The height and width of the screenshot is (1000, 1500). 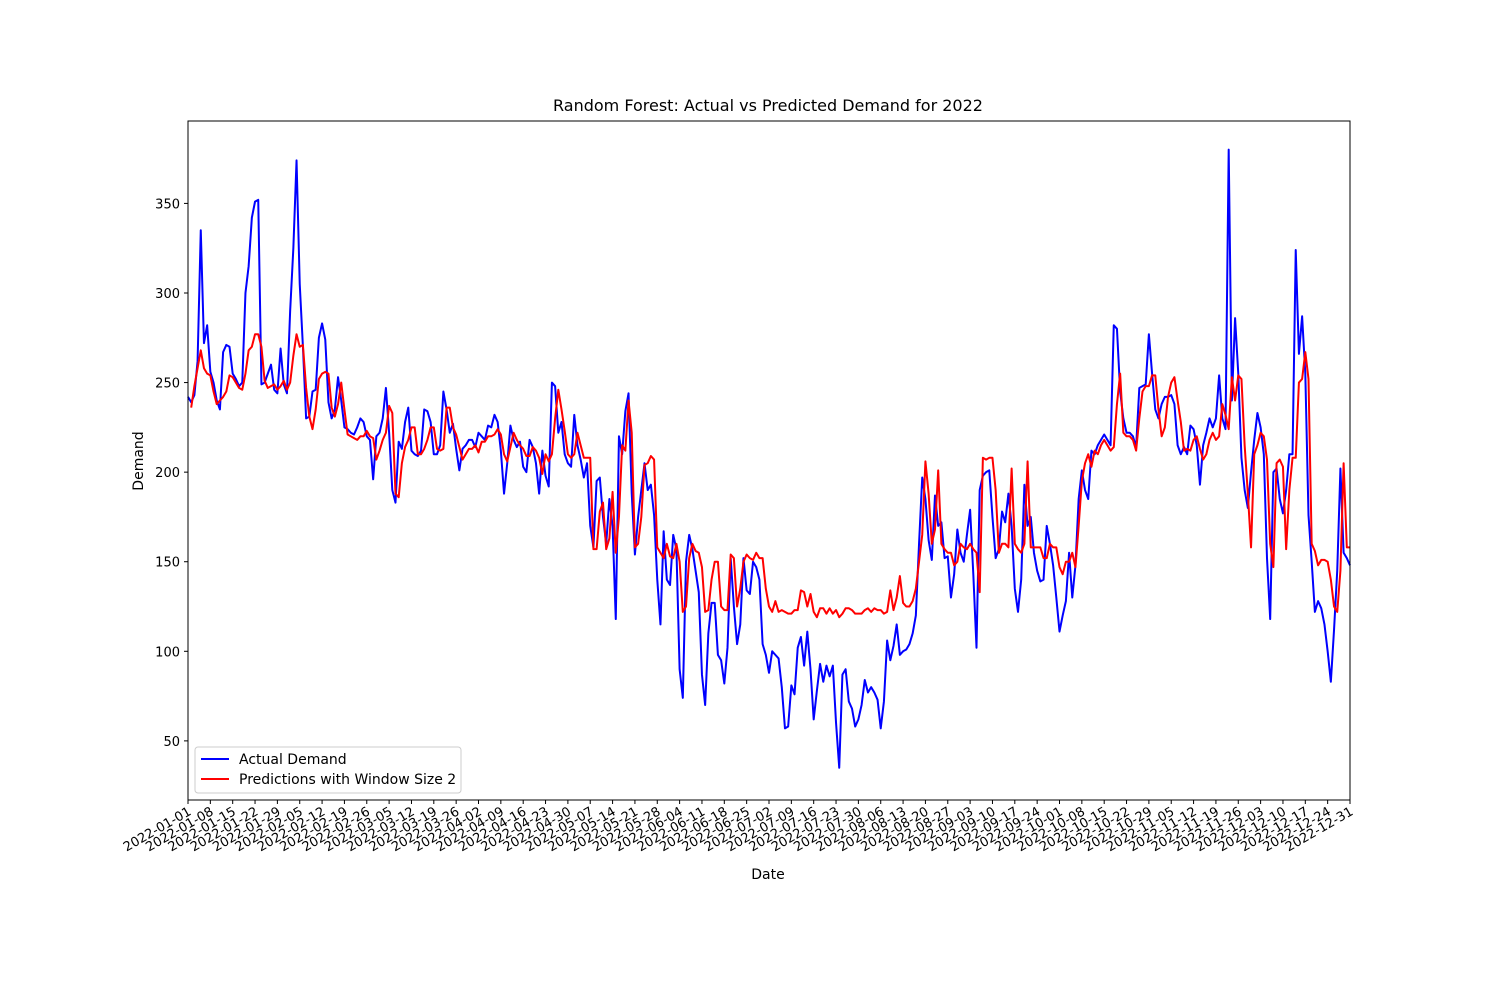 What do you see at coordinates (167, 473) in the screenshot?
I see `y-tick-label: 200` at bounding box center [167, 473].